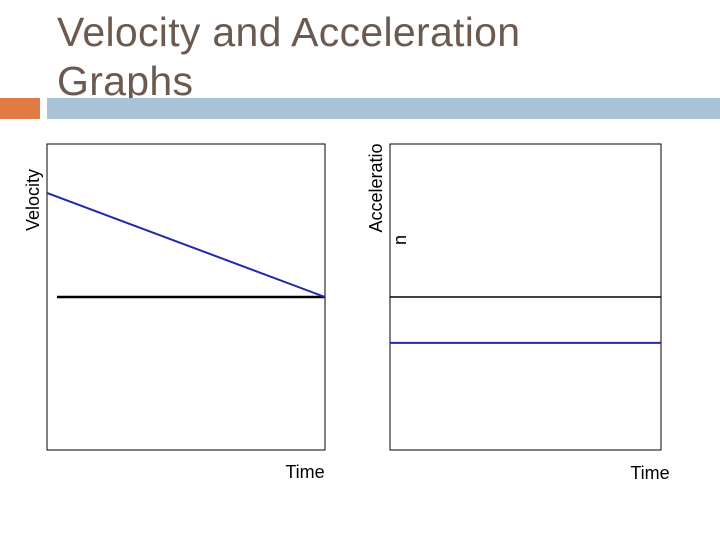  I want to click on title-accent-bar-left, so click(20, 108).